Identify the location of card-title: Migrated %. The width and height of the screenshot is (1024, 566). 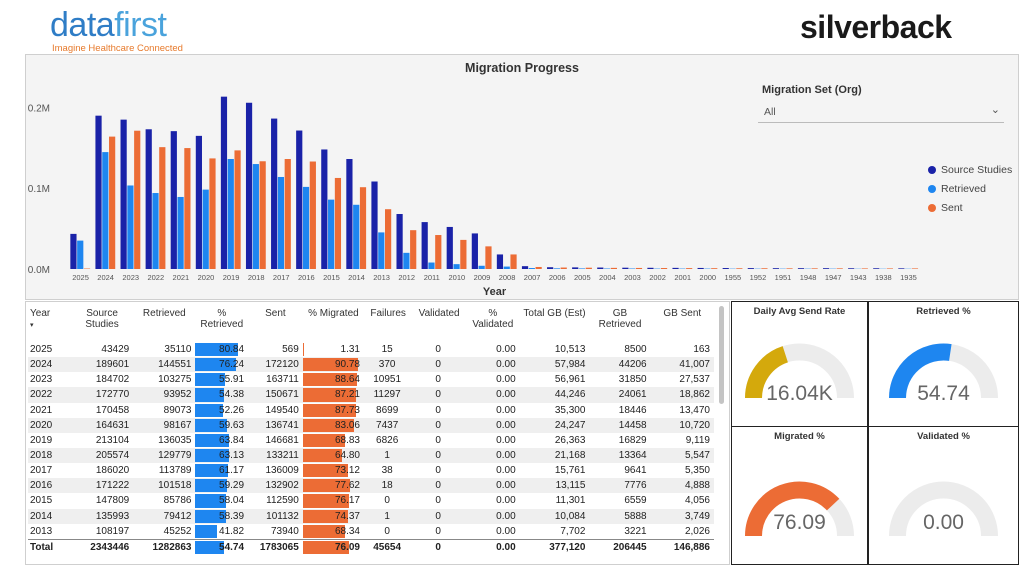
(799, 436).